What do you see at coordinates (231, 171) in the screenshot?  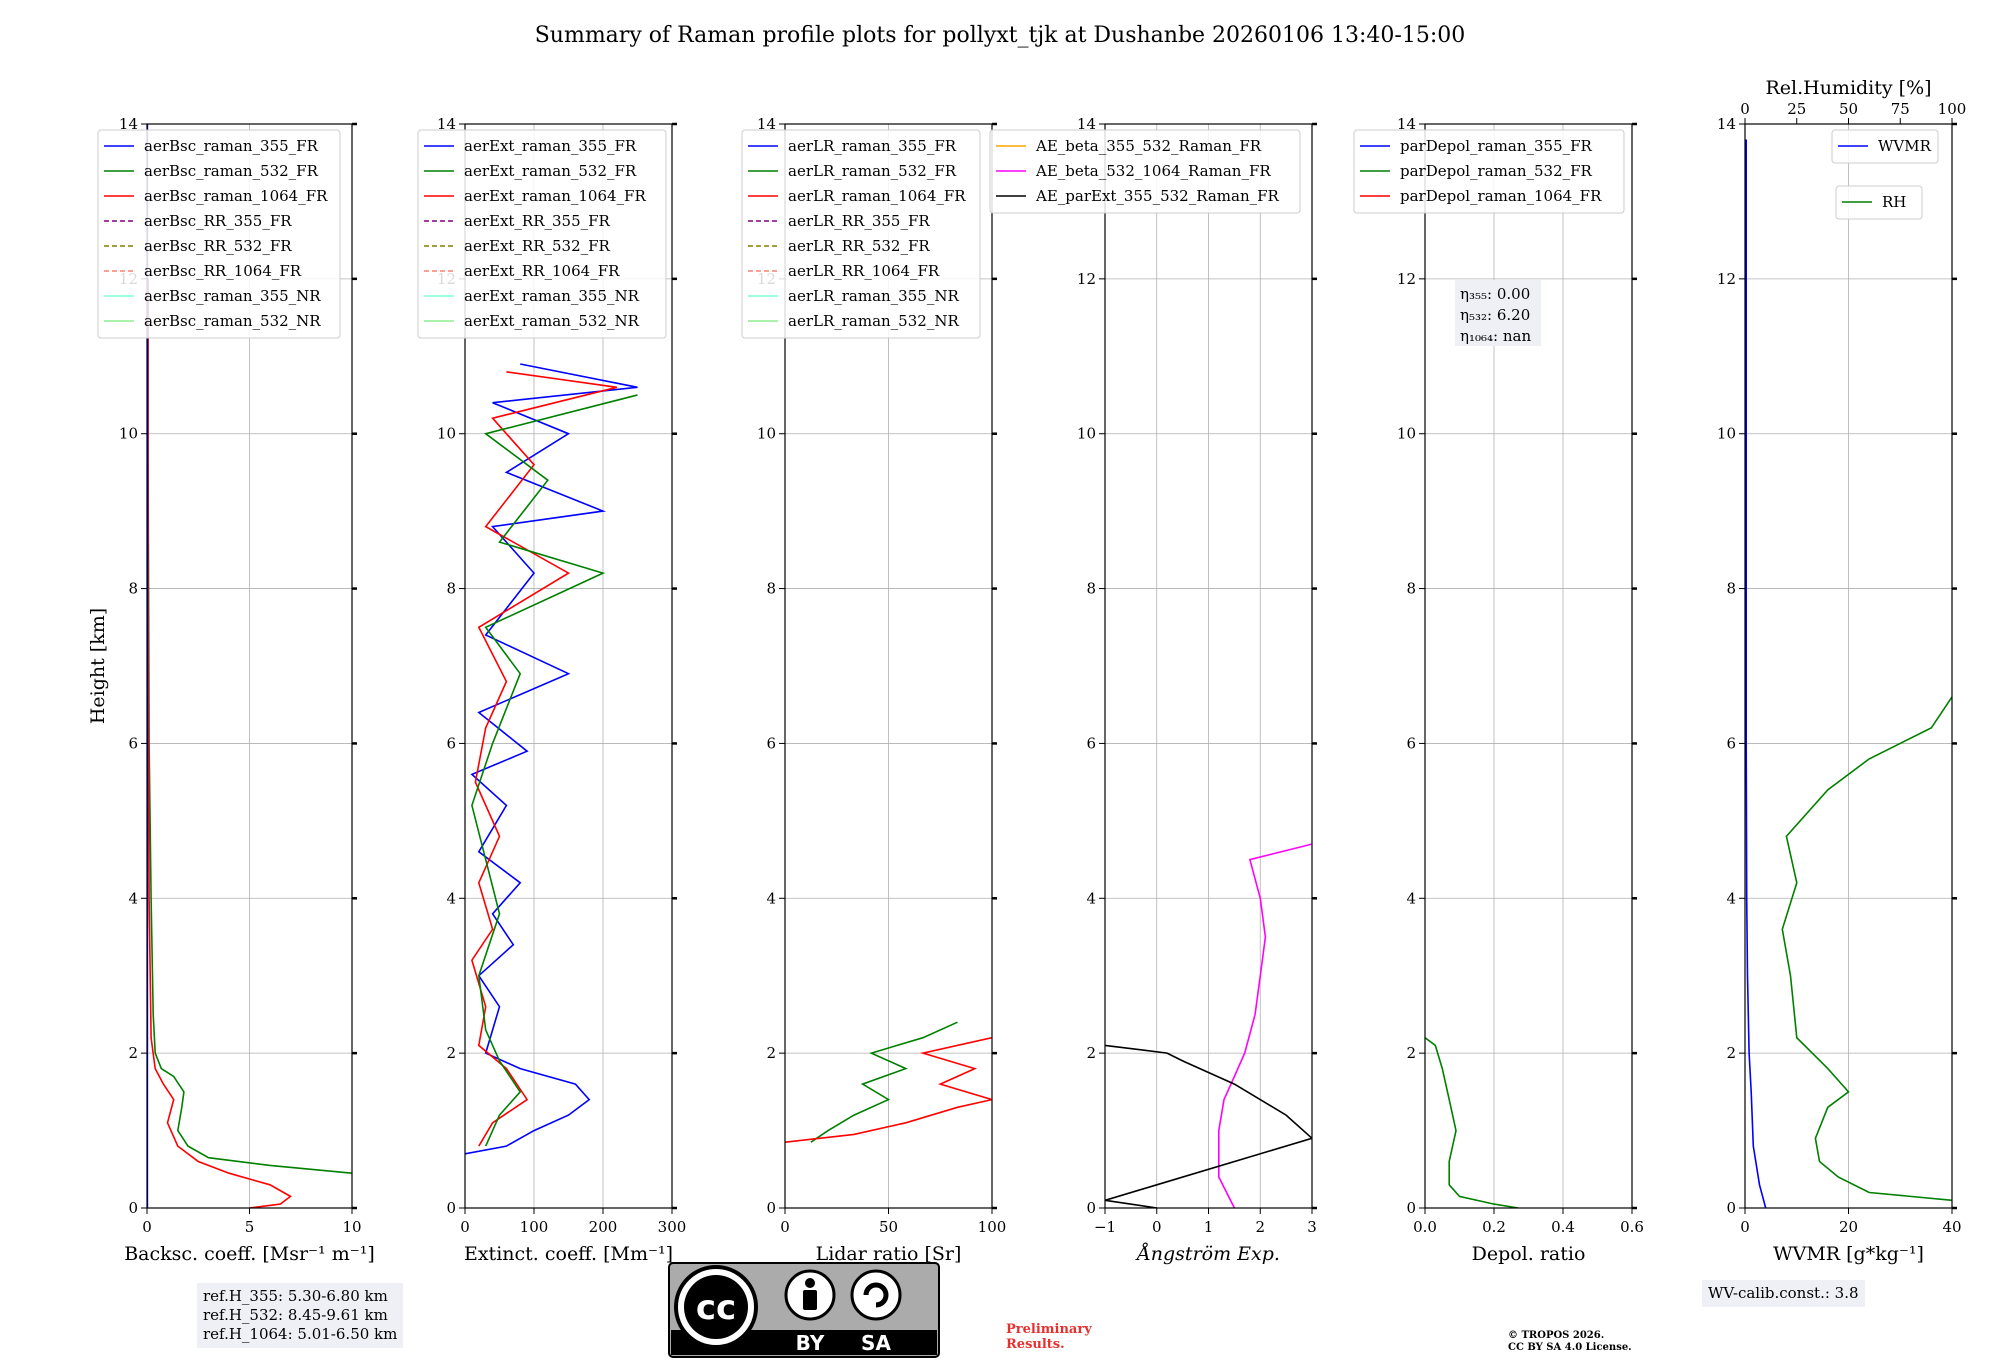 I see `legend-entry: aerBsc_raman_532_FR` at bounding box center [231, 171].